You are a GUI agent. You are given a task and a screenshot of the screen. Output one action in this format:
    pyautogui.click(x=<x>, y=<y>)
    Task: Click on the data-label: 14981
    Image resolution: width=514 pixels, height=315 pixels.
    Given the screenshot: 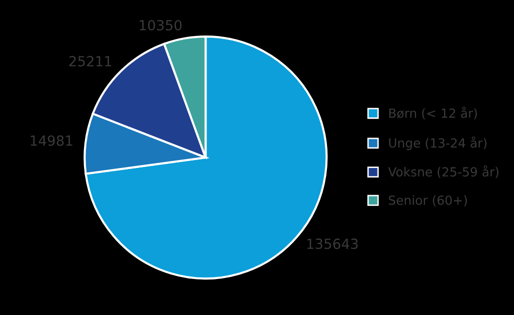 What is the action you would take?
    pyautogui.click(x=51, y=140)
    